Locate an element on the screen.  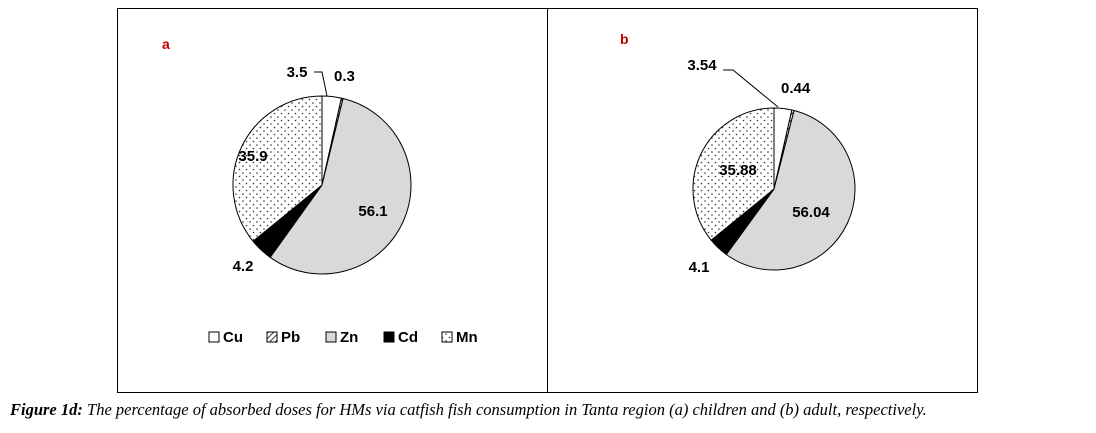
legend: Cu Pb Zn Cd Mn is located at coordinates (343, 337).